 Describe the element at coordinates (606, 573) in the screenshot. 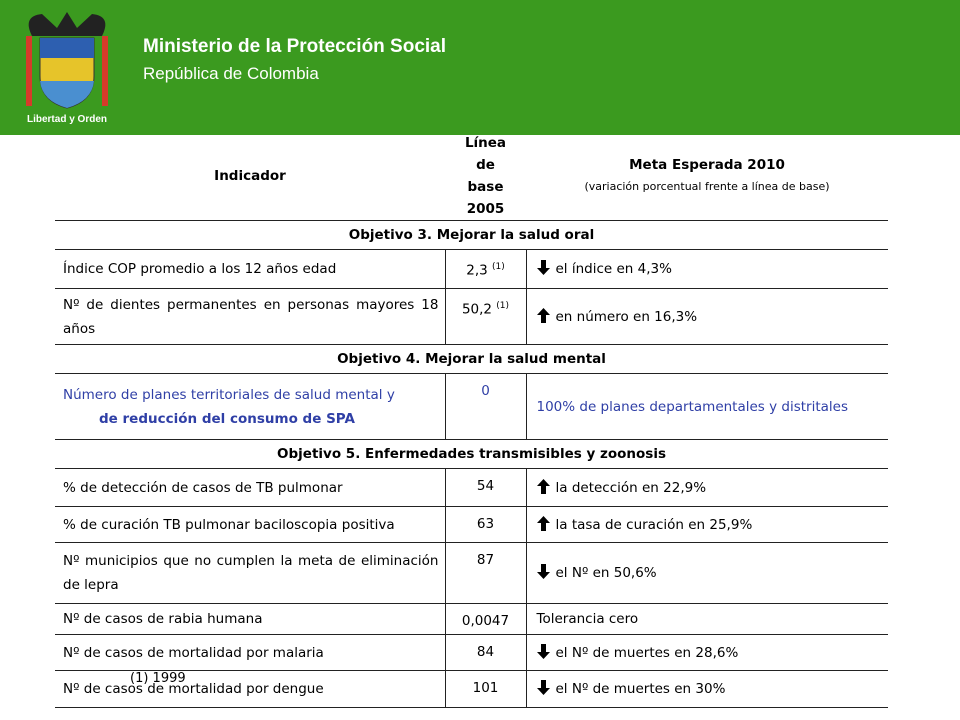

I see `goal-text: el Nº en 50,6%` at that location.